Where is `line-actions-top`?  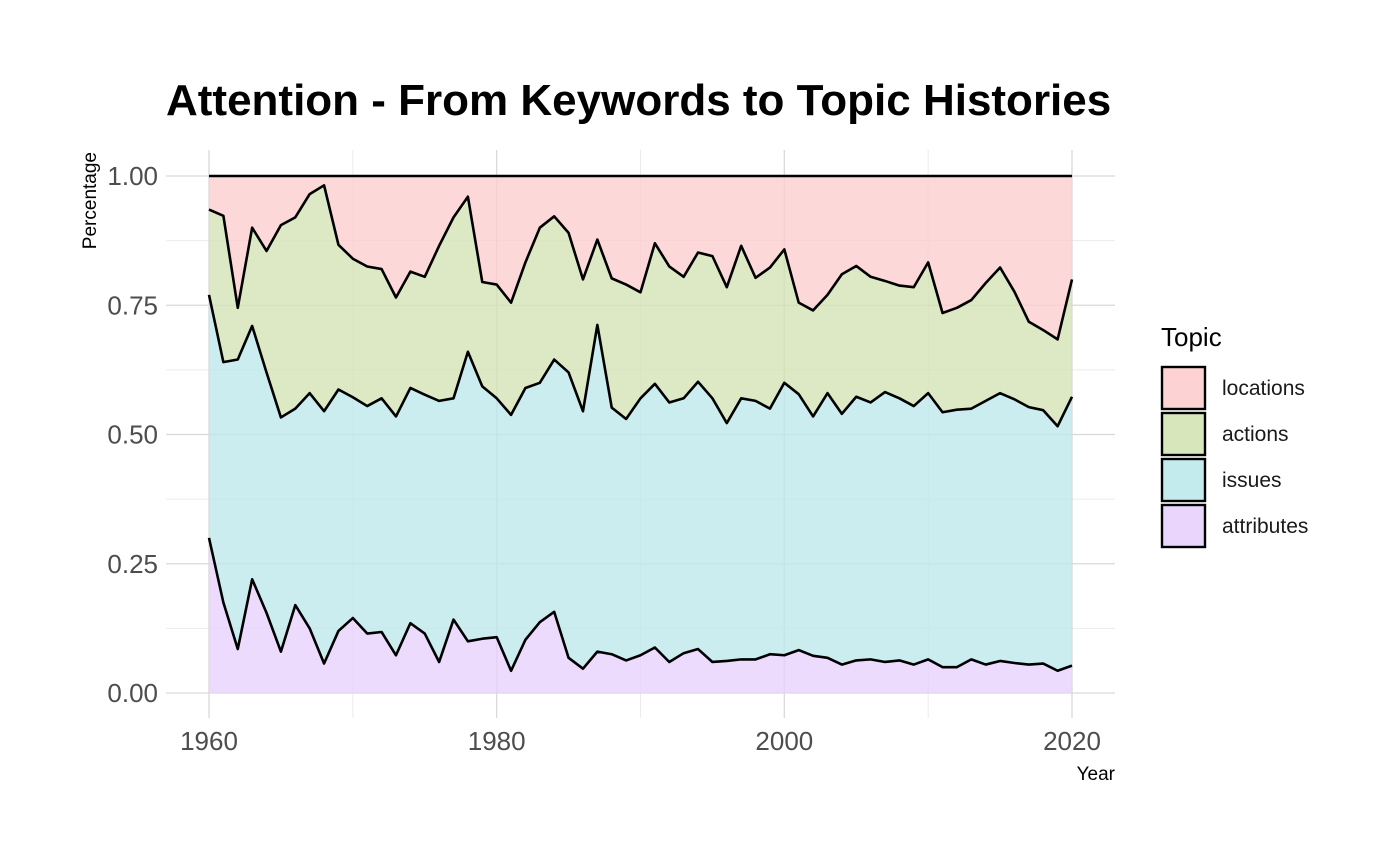
line-actions-top is located at coordinates (641, 262).